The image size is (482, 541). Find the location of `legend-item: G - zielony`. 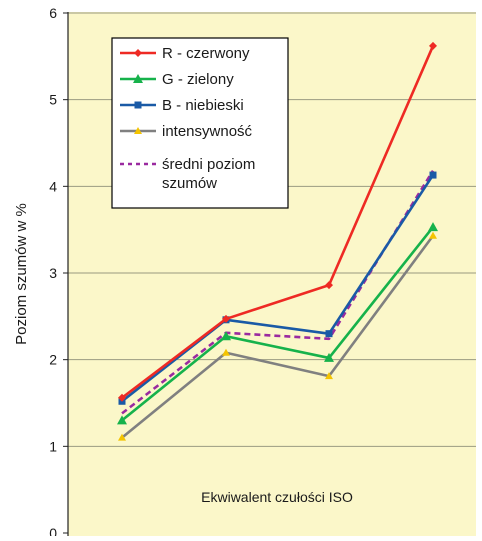

legend-item: G - zielony is located at coordinates (177, 79).